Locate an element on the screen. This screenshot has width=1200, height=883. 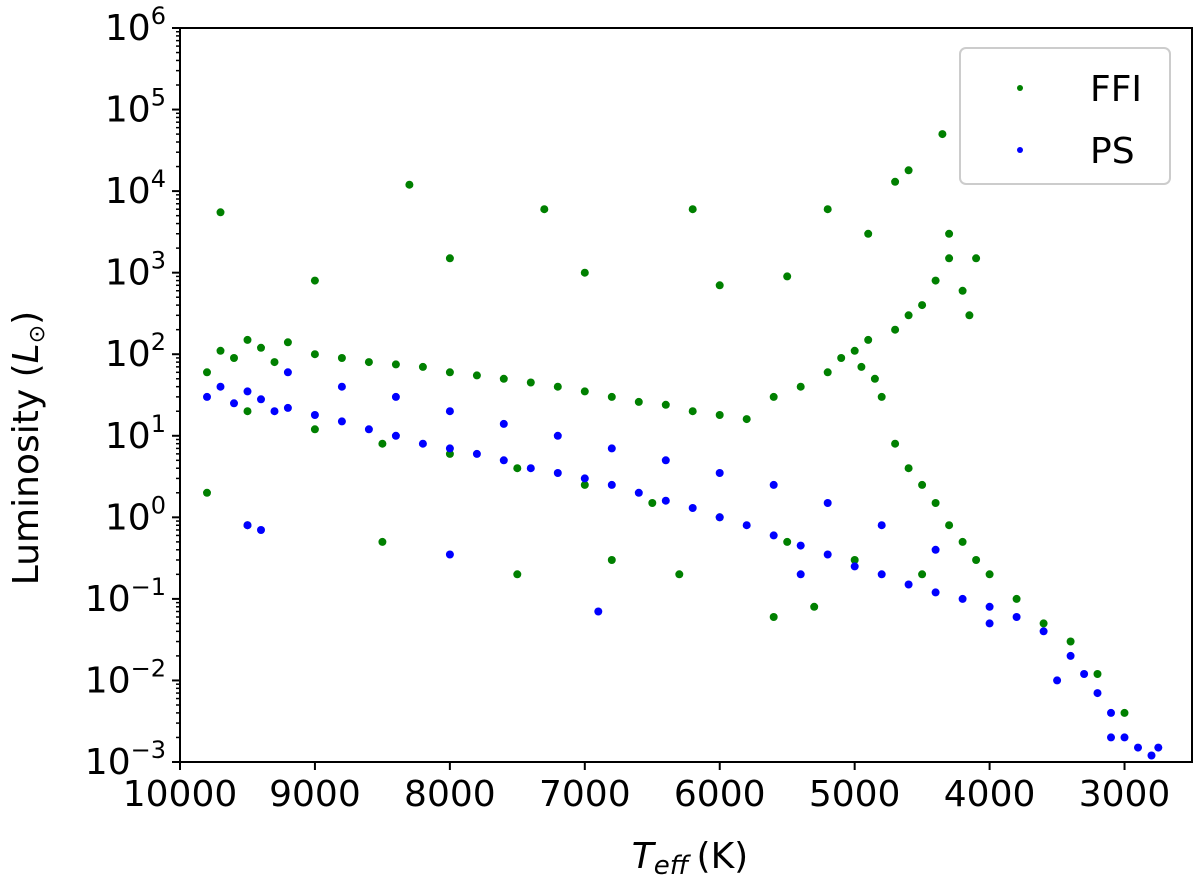
x-tick-label: 9000 is located at coordinates (315, 794).